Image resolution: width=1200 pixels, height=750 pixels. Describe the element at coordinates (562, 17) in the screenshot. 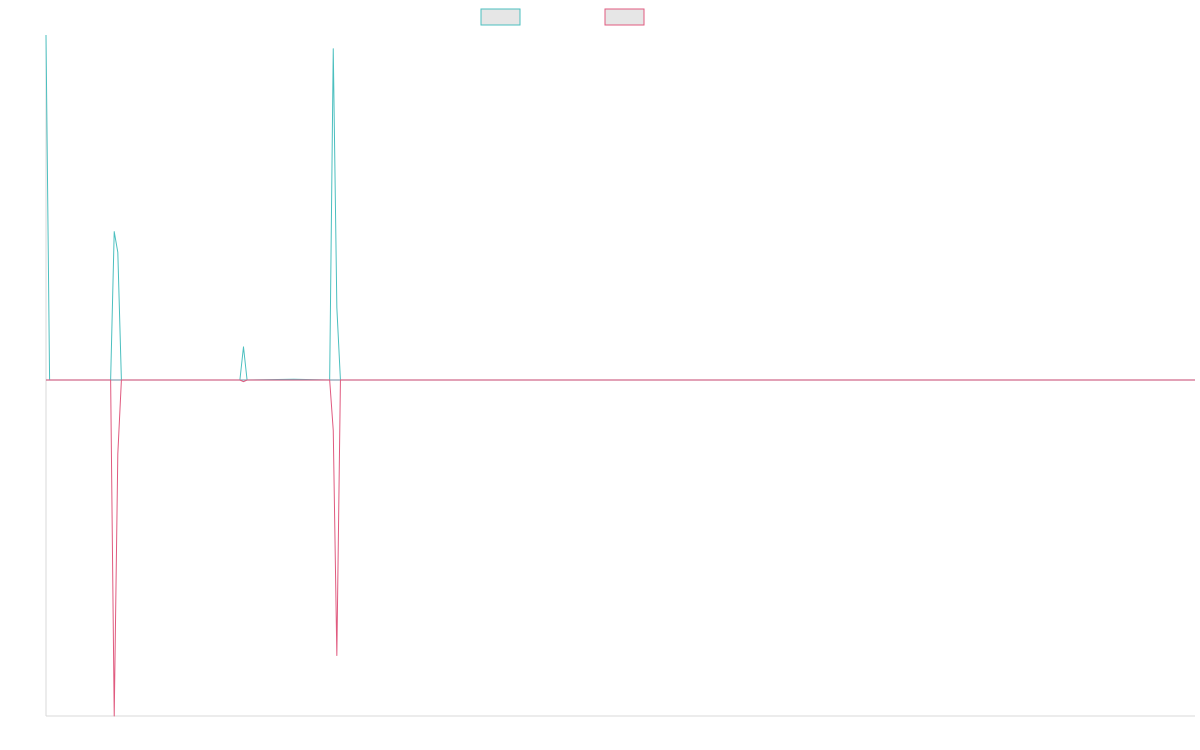

I see `legend` at that location.